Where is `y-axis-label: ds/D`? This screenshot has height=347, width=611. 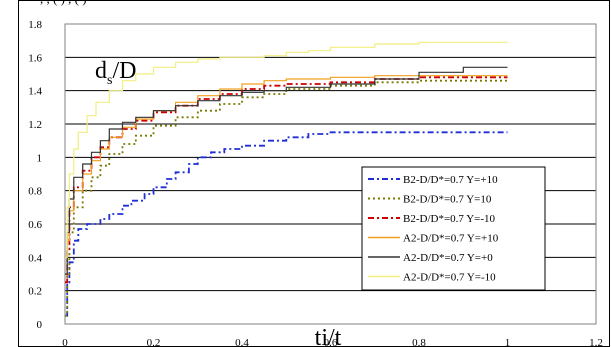 y-axis-label: ds/D is located at coordinates (115, 73).